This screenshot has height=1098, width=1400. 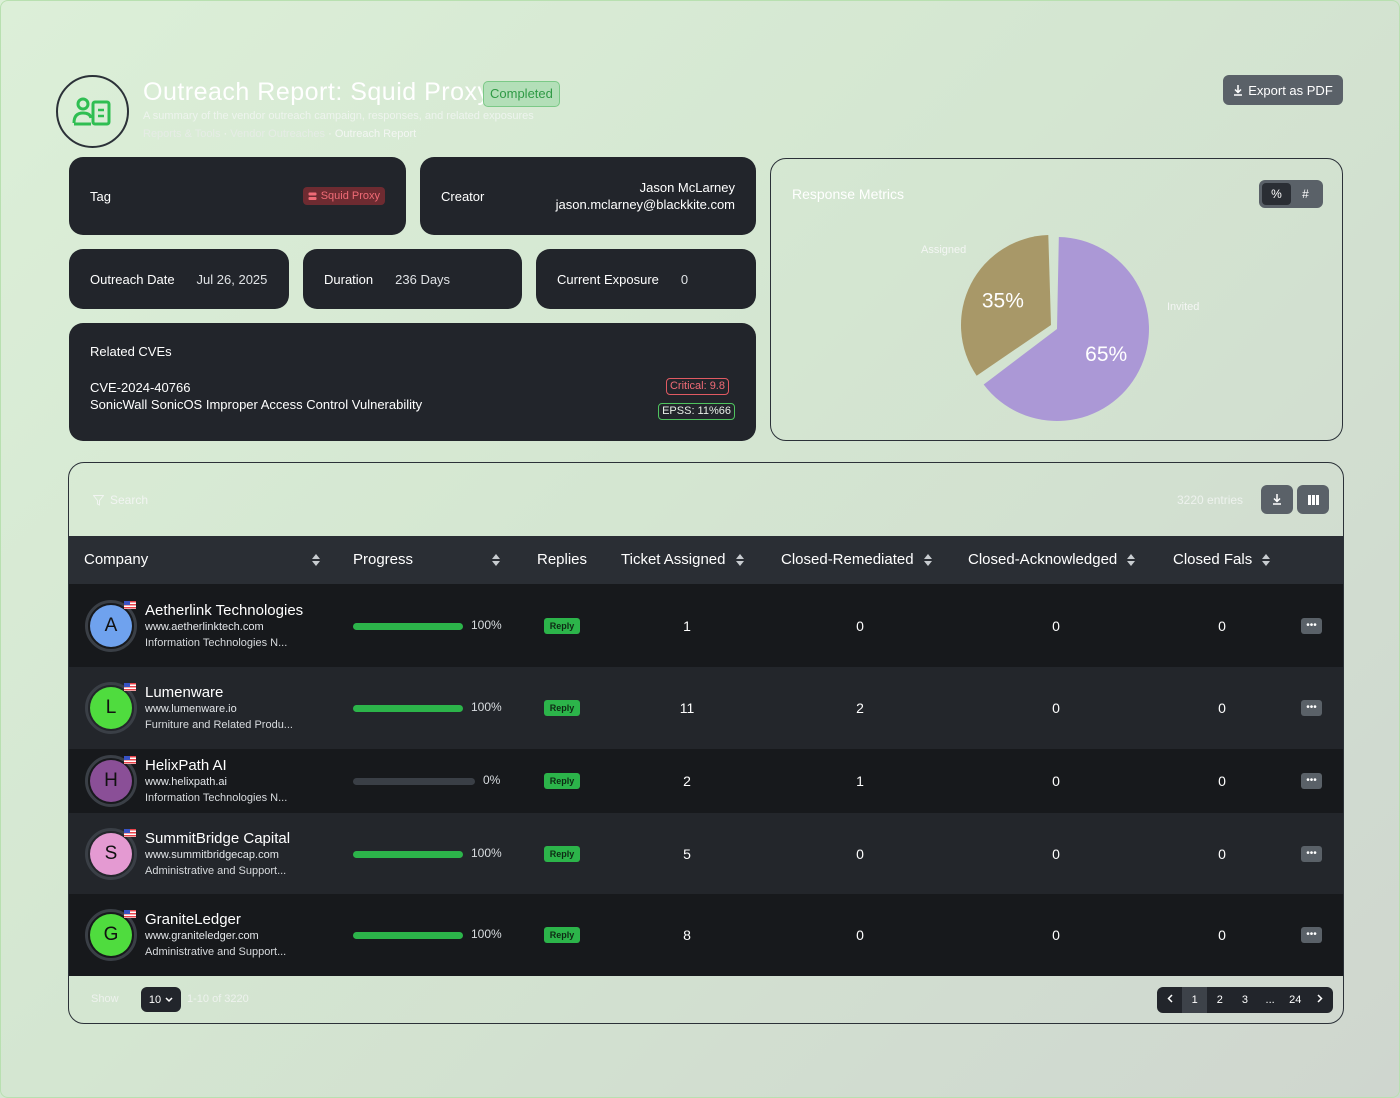 I want to click on download-icon, so click(x=1238, y=90).